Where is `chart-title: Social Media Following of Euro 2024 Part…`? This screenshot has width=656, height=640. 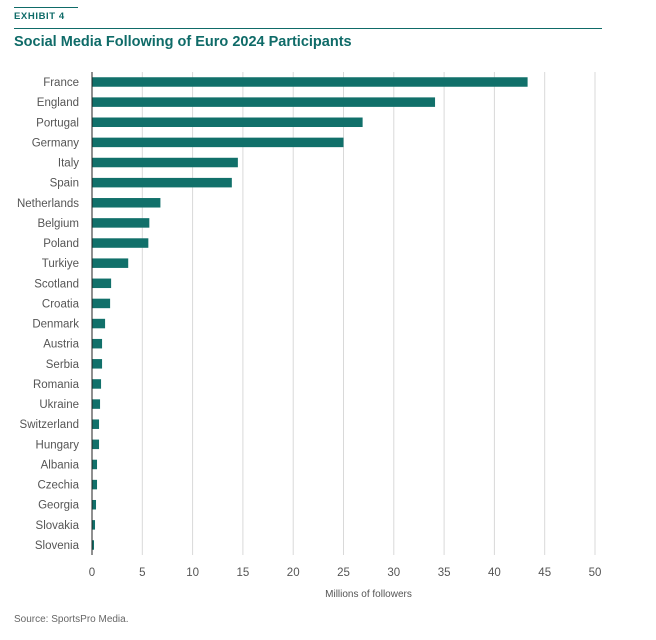
chart-title: Social Media Following of Euro 2024 Part… is located at coordinates (183, 42).